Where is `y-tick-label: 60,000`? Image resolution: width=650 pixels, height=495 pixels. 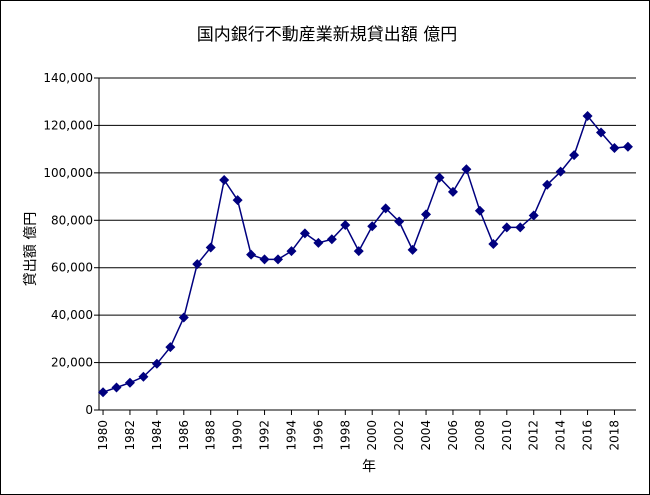 y-tick-label: 60,000 is located at coordinates (72, 268).